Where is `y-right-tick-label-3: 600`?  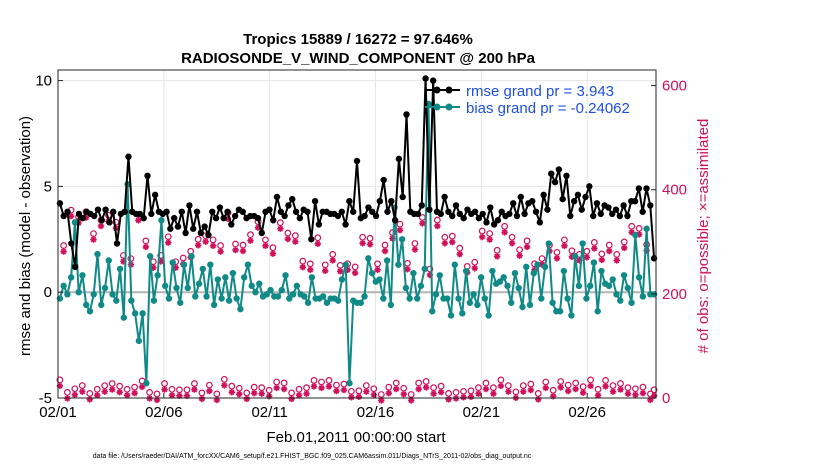 y-right-tick-label-3: 600 is located at coordinates (674, 86).